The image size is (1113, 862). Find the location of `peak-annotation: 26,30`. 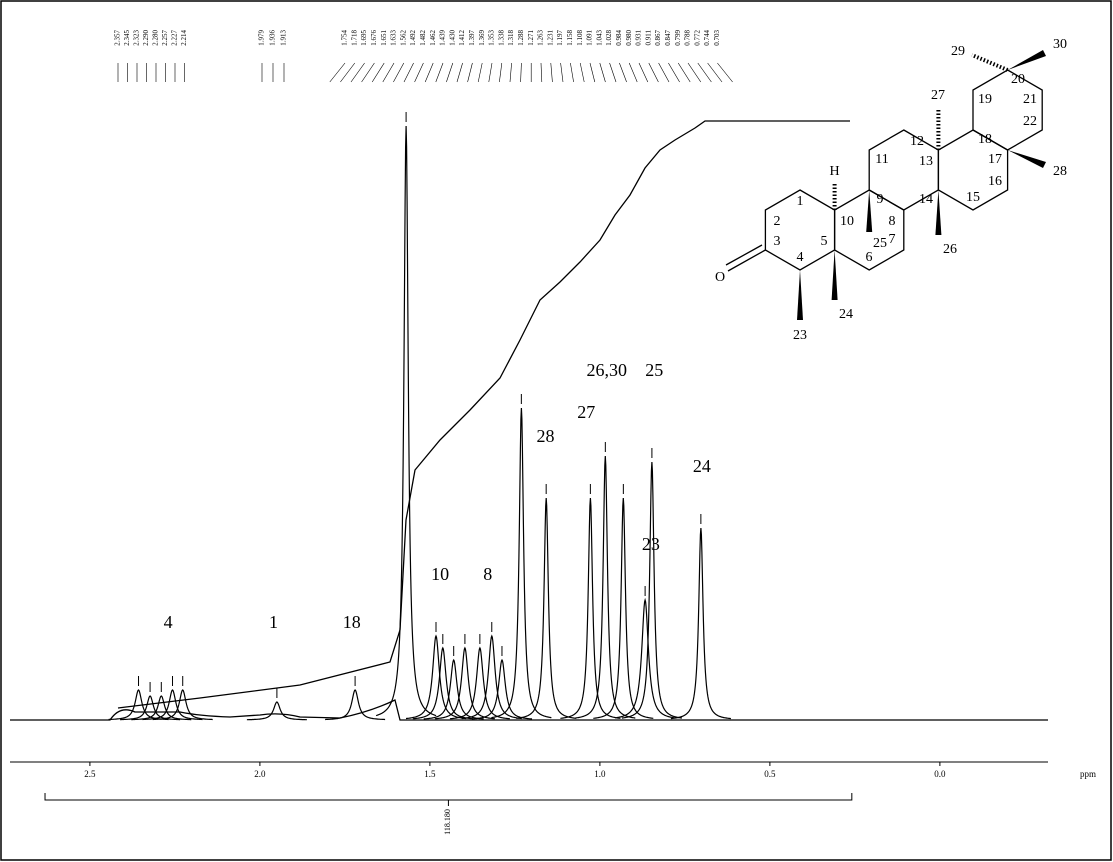

peak-annotation: 26,30 is located at coordinates (606, 370).